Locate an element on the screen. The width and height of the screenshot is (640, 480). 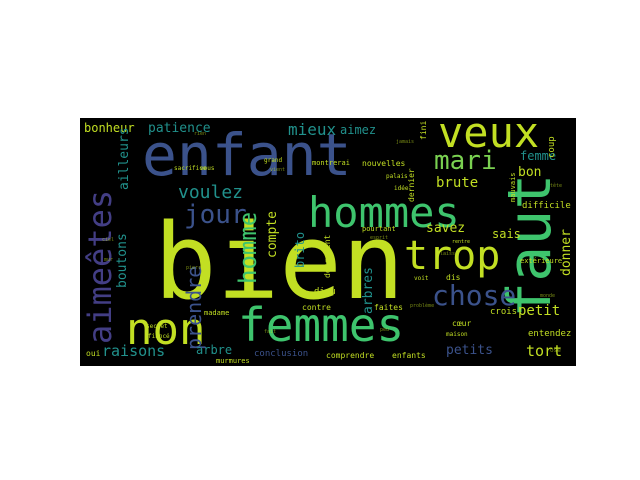
word-fait: fait is located at coordinates (270, 332).